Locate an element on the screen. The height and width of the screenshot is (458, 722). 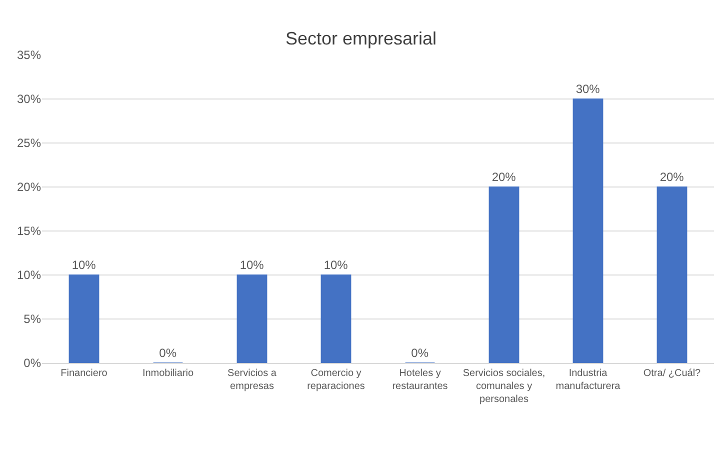
chart-title: Sector empresarial is located at coordinates (361, 38).